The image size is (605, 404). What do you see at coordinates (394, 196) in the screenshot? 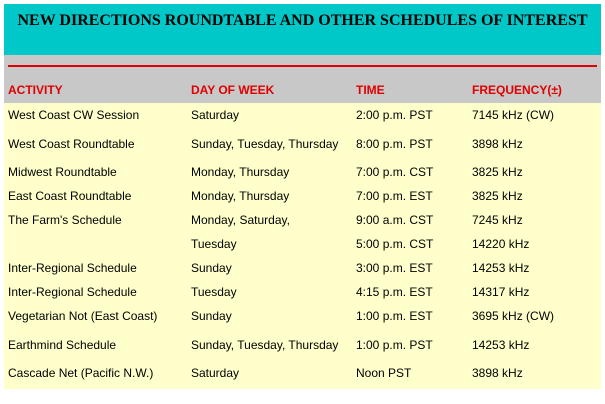
I see `cell-time: 7:00 p.m. EST` at bounding box center [394, 196].